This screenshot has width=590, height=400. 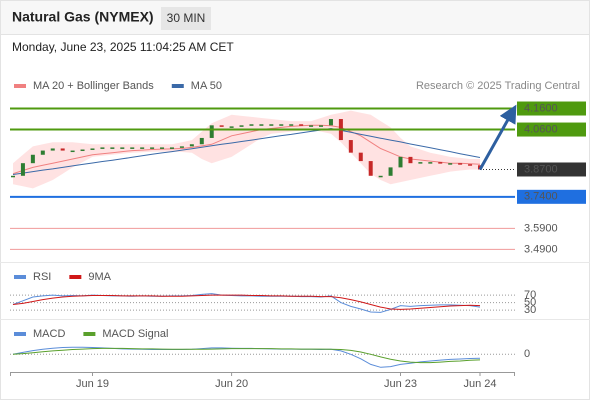 I want to click on x-tick-label: Jun 23, so click(x=400, y=384).